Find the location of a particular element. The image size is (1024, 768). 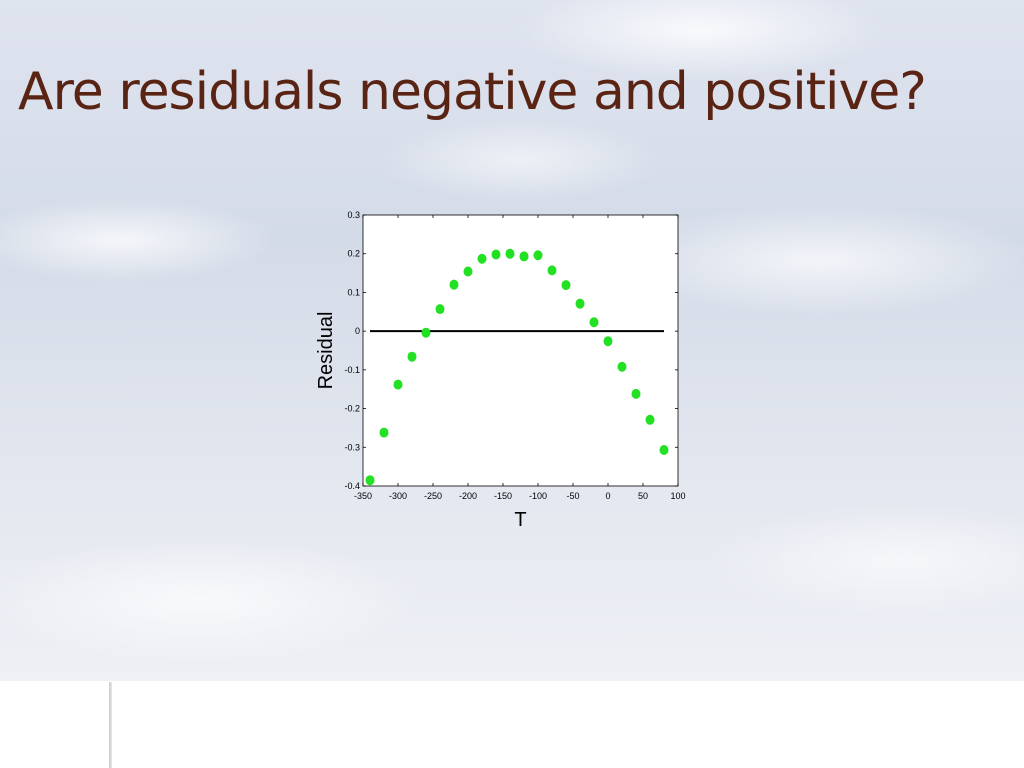

x-tick-label: -300 is located at coordinates (398, 496).